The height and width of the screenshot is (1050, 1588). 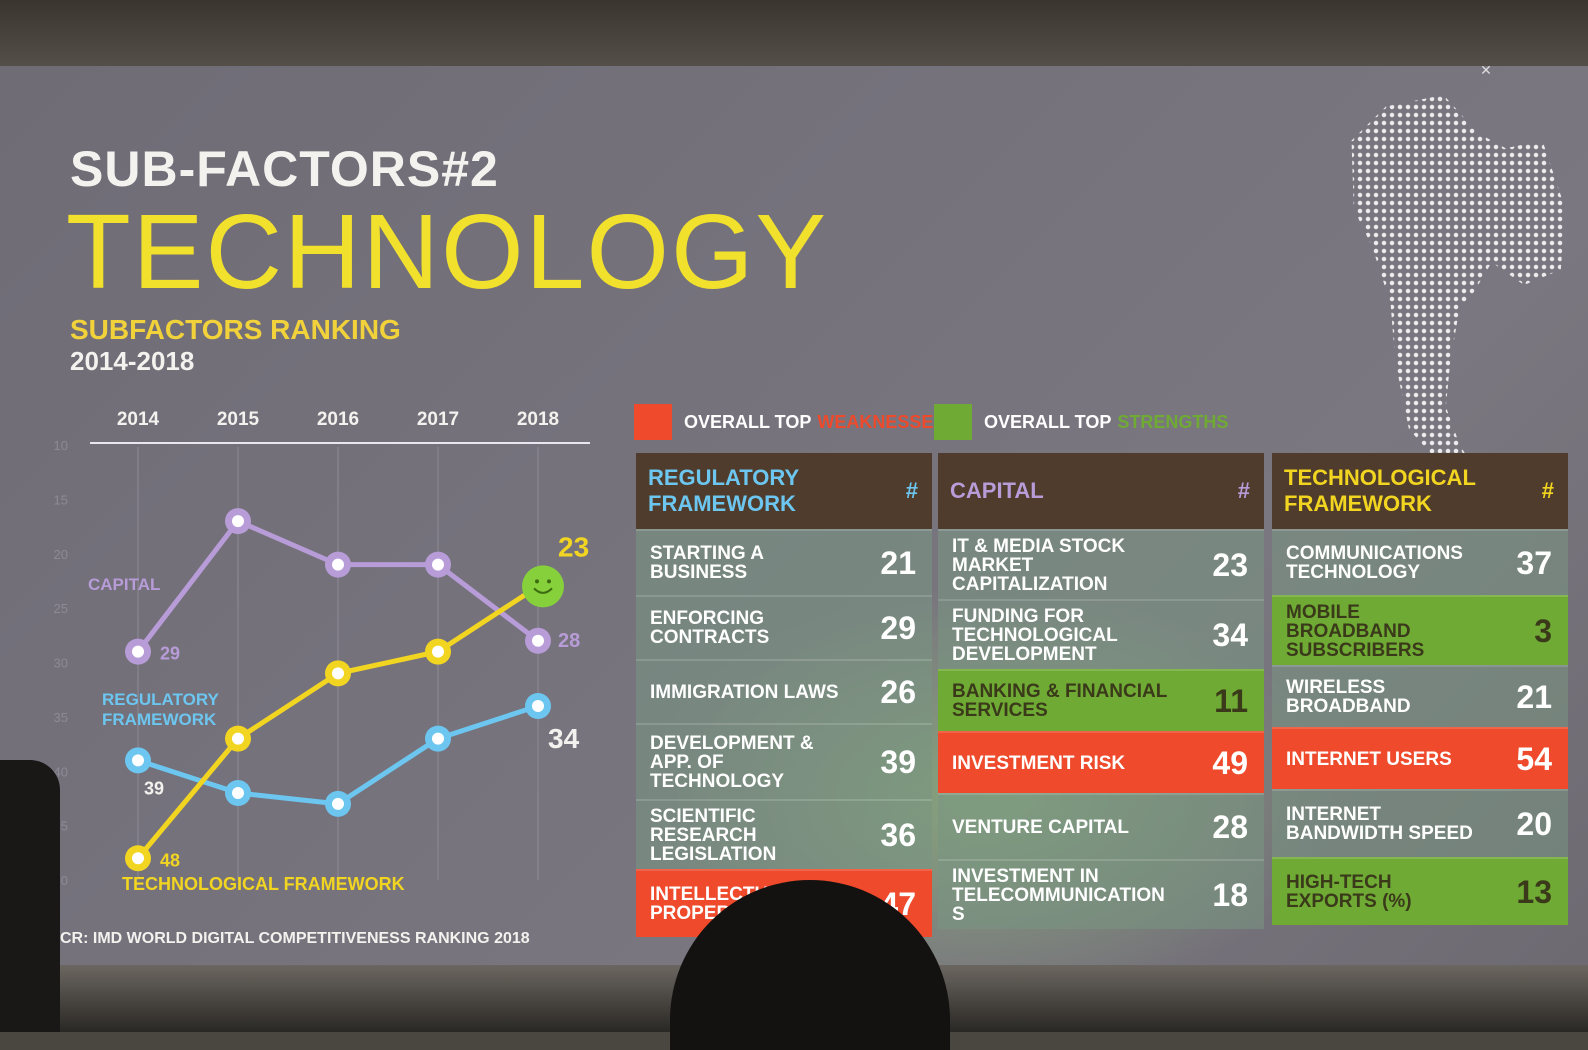 What do you see at coordinates (1534, 823) in the screenshot?
I see `row-rank-value: 20` at bounding box center [1534, 823].